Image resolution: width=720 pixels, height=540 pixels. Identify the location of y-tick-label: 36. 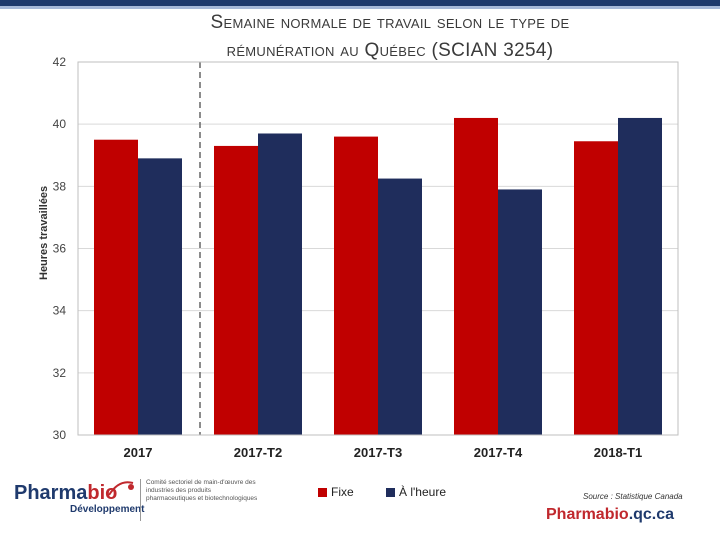
(60, 249).